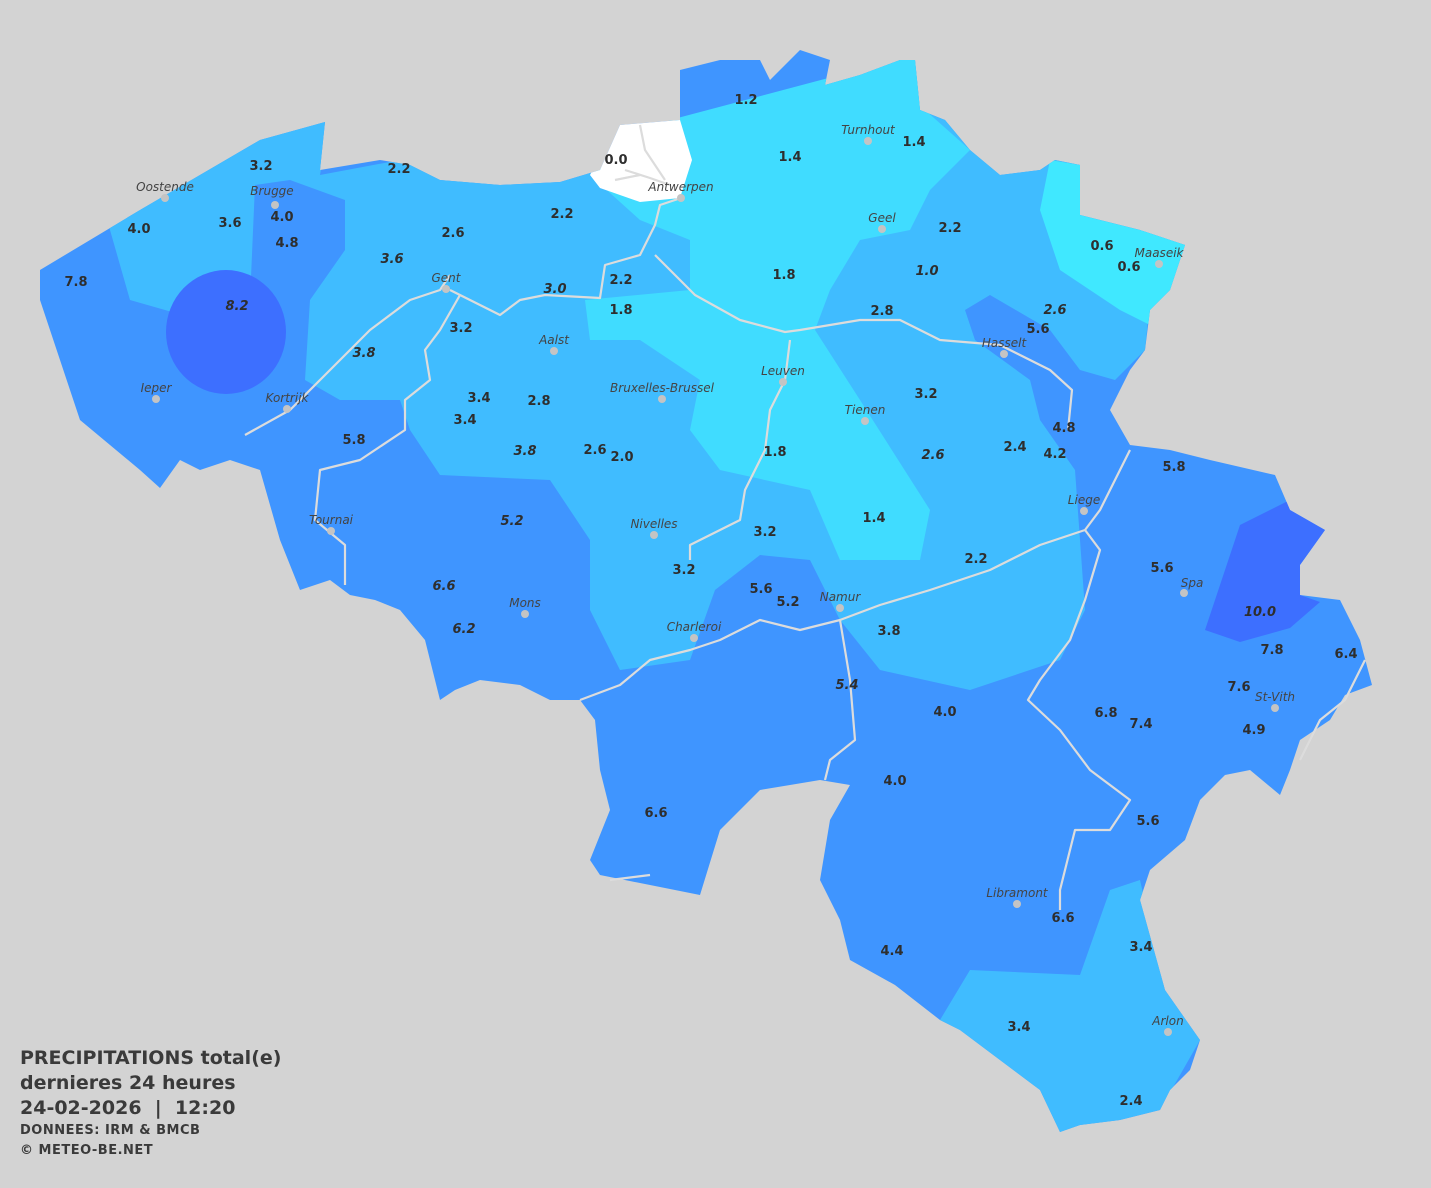  Describe the element at coordinates (630, 877) in the screenshot. I see `river-semois` at that location.